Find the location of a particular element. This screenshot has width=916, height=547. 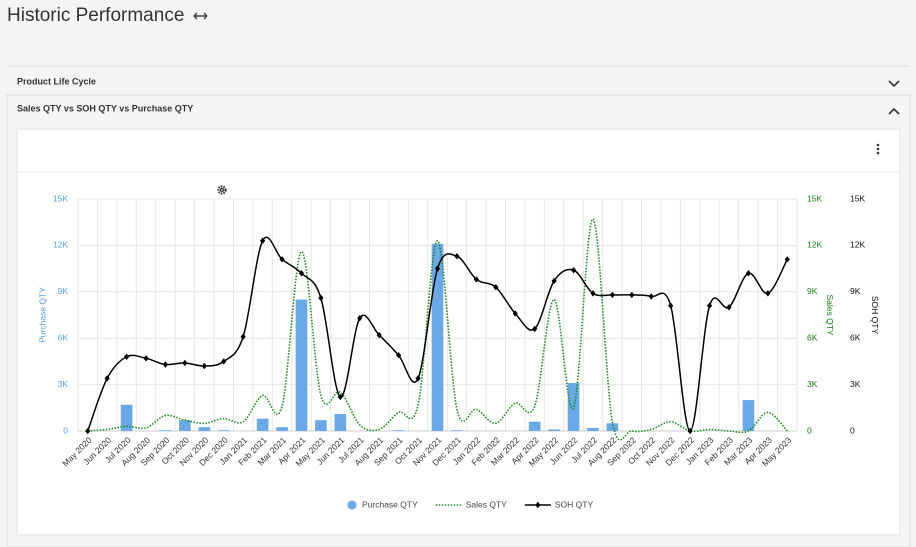

y3-axis-title: SOH QTY is located at coordinates (875, 315).